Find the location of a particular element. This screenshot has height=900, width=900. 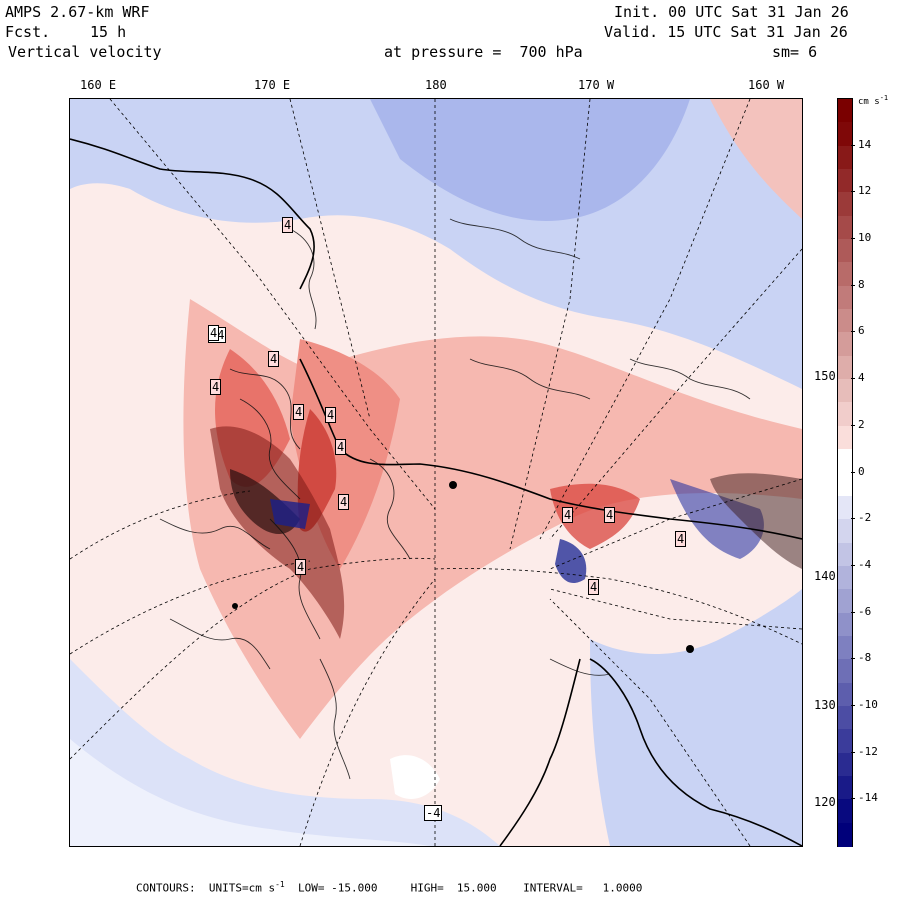

lon-label-170w: 170 W is located at coordinates (596, 85).